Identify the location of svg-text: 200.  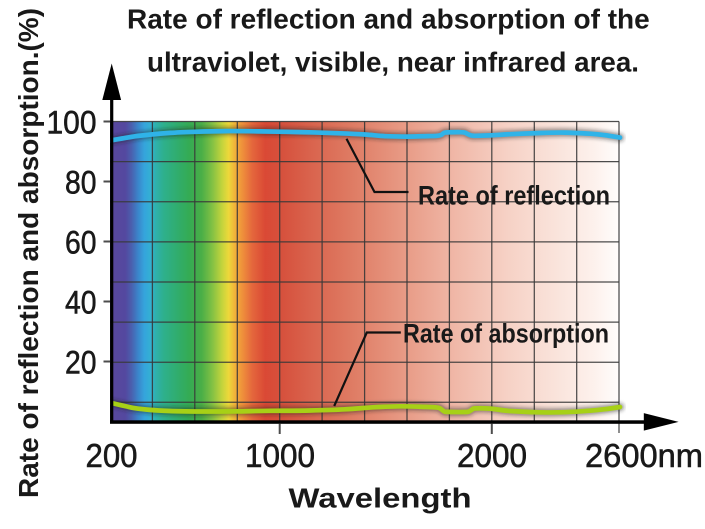
(112, 455).